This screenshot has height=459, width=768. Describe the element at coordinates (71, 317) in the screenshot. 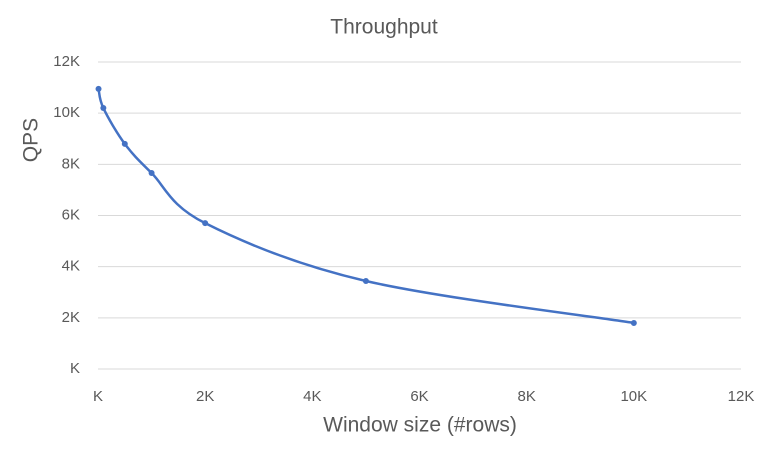

I see `y-tick-label: 2K` at that location.